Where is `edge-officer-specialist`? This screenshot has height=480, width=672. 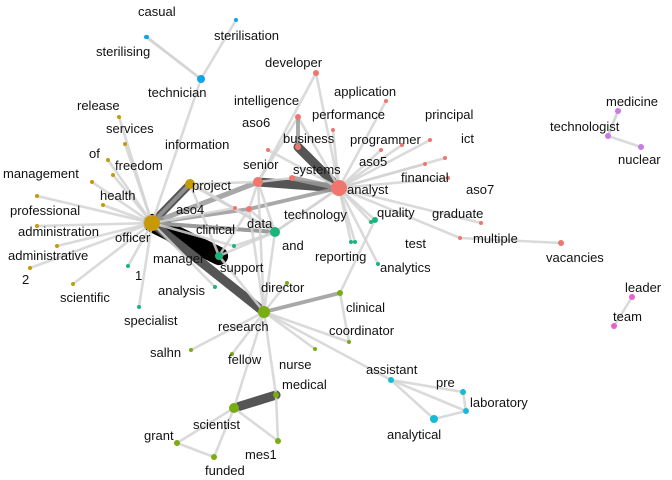
edge-officer-specialist is located at coordinates (145, 265).